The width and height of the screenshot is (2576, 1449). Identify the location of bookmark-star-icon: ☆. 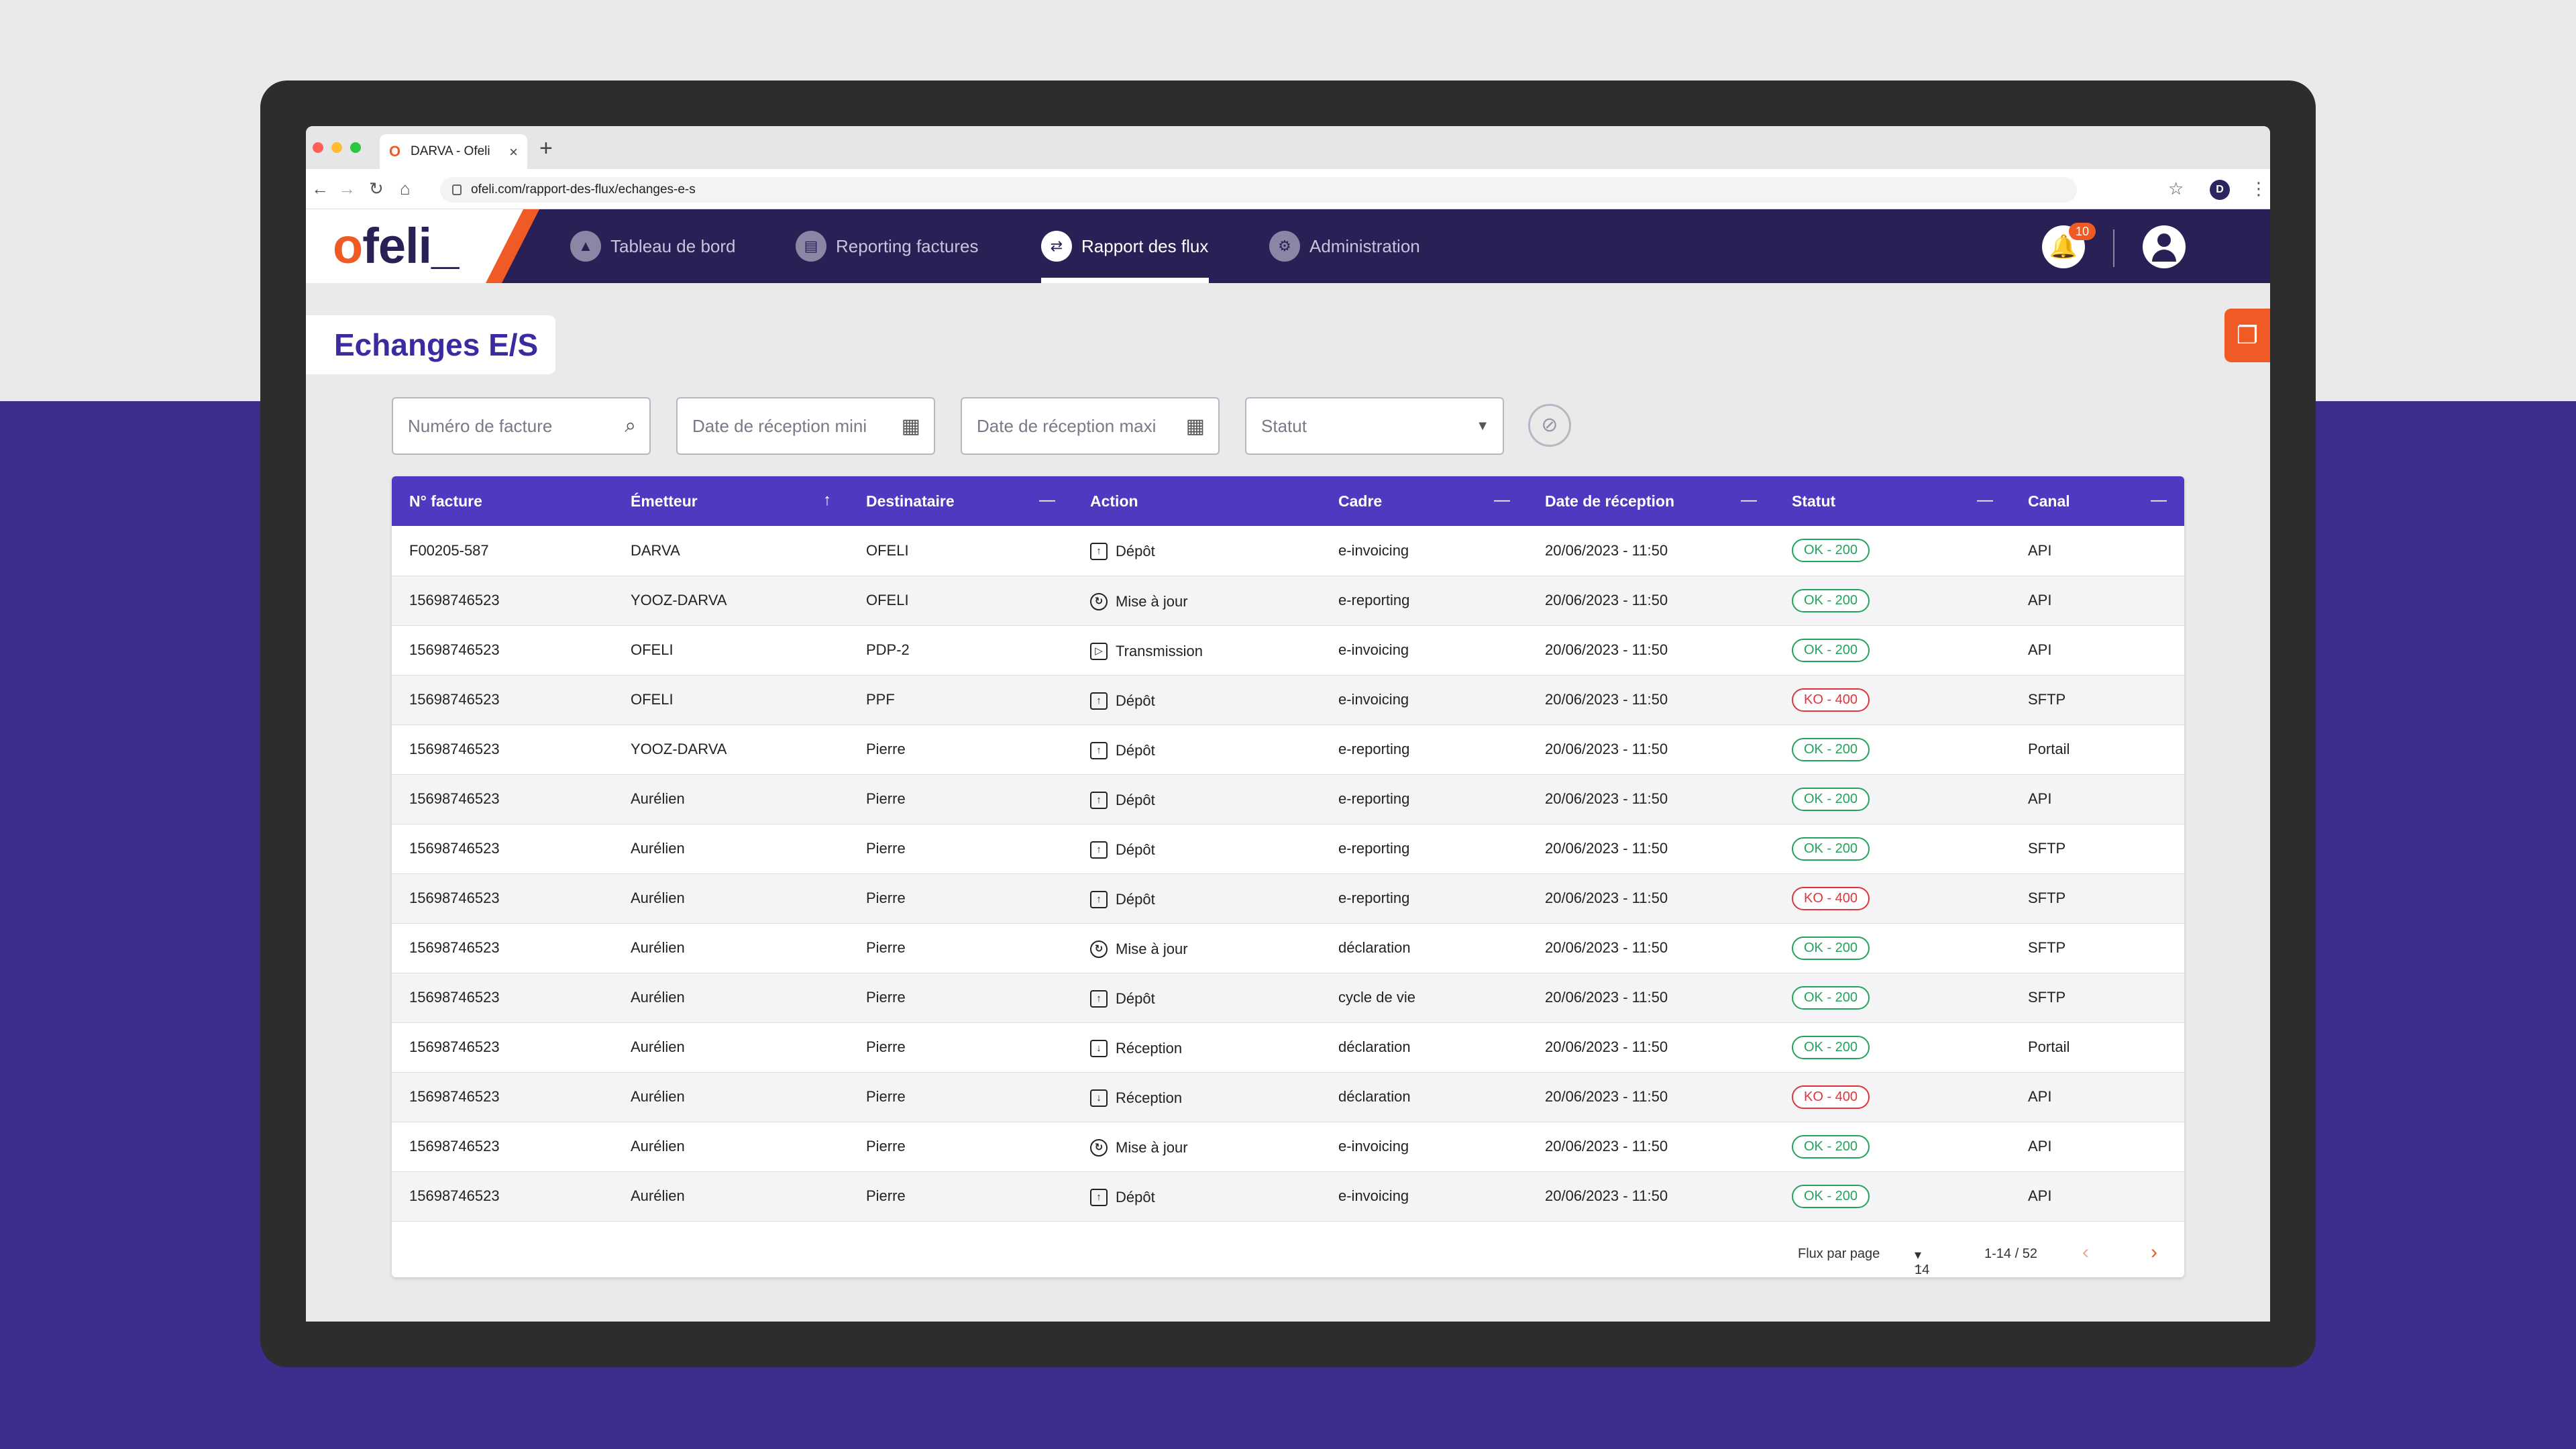
(2176, 188).